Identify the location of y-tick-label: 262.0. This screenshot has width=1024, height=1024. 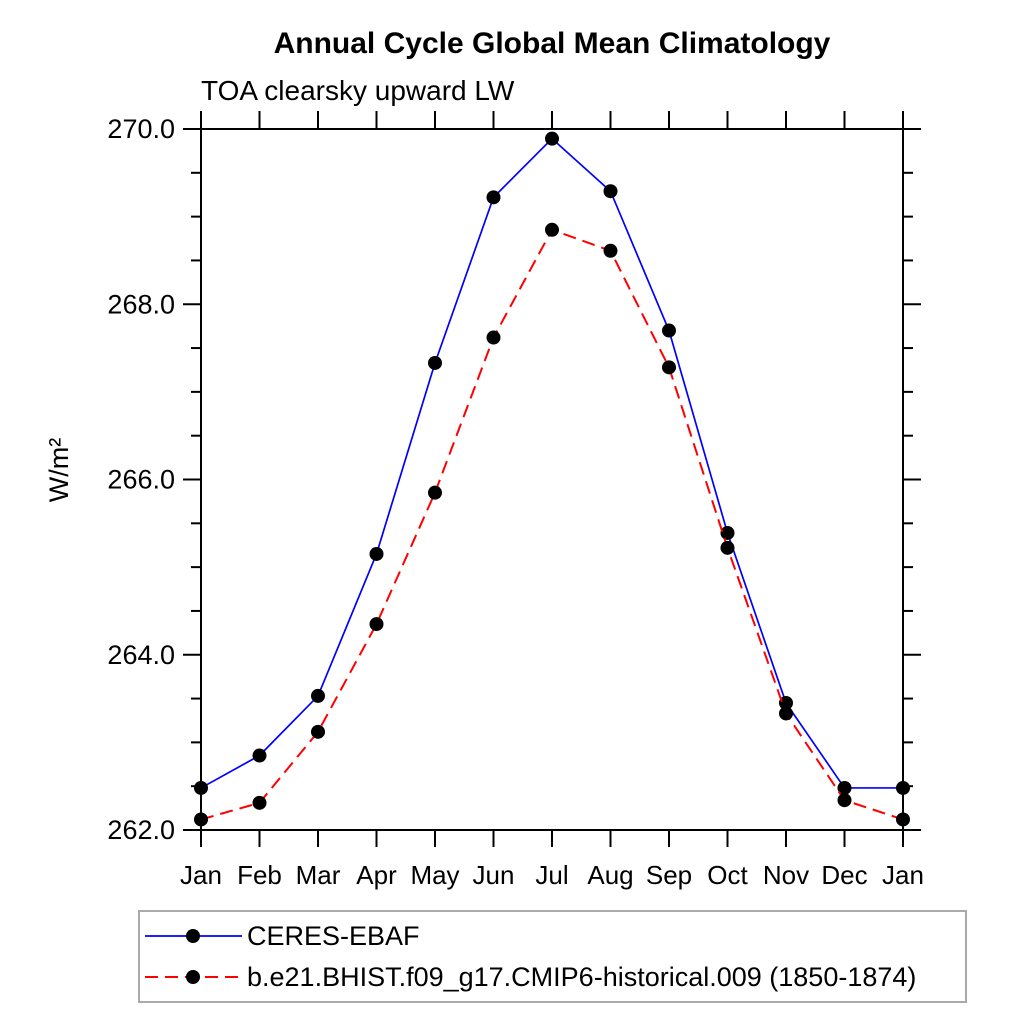
(141, 830).